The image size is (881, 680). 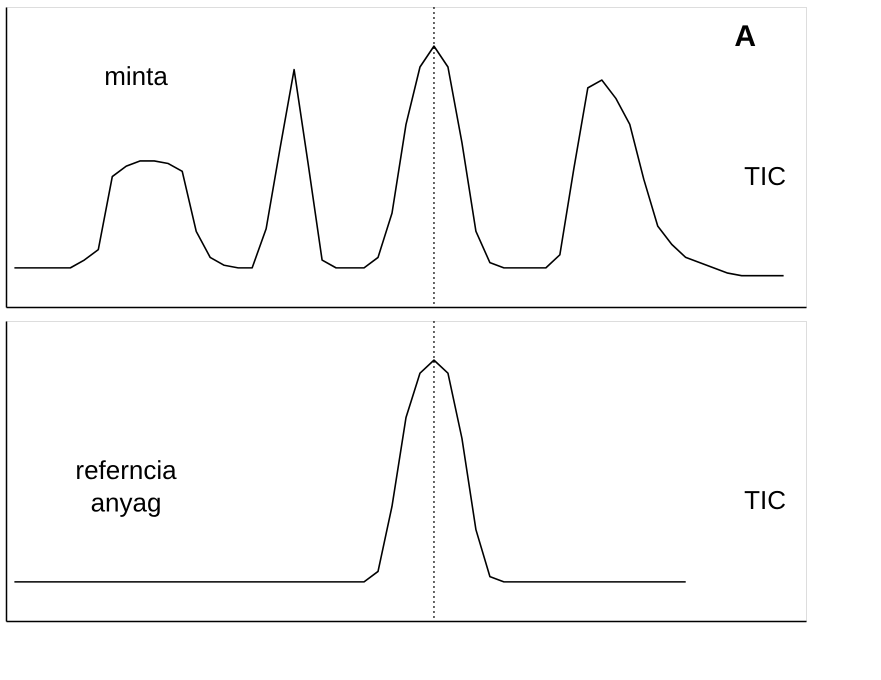 What do you see at coordinates (136, 76) in the screenshot?
I see `annotation: minta` at bounding box center [136, 76].